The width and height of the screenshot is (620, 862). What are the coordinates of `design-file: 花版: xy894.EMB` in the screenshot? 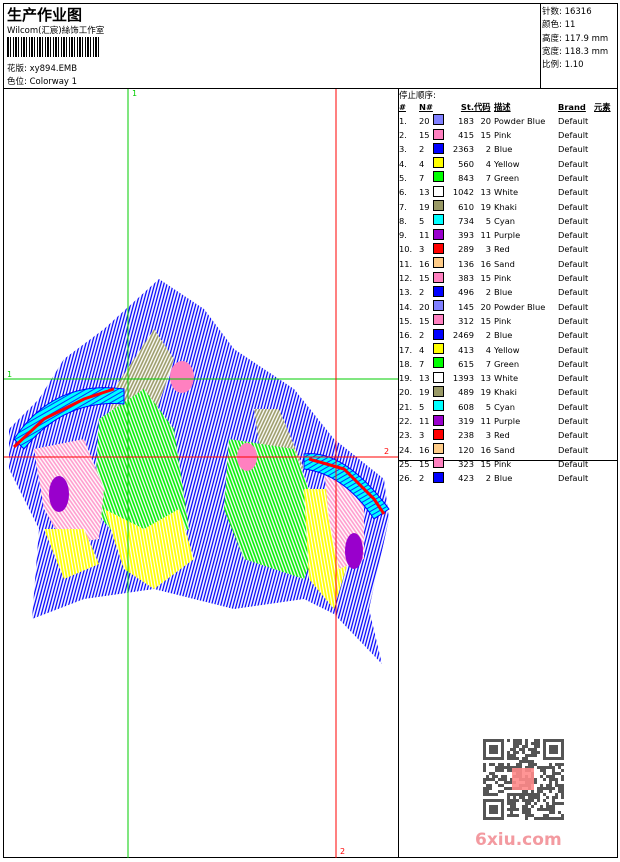 It's located at (42, 68).